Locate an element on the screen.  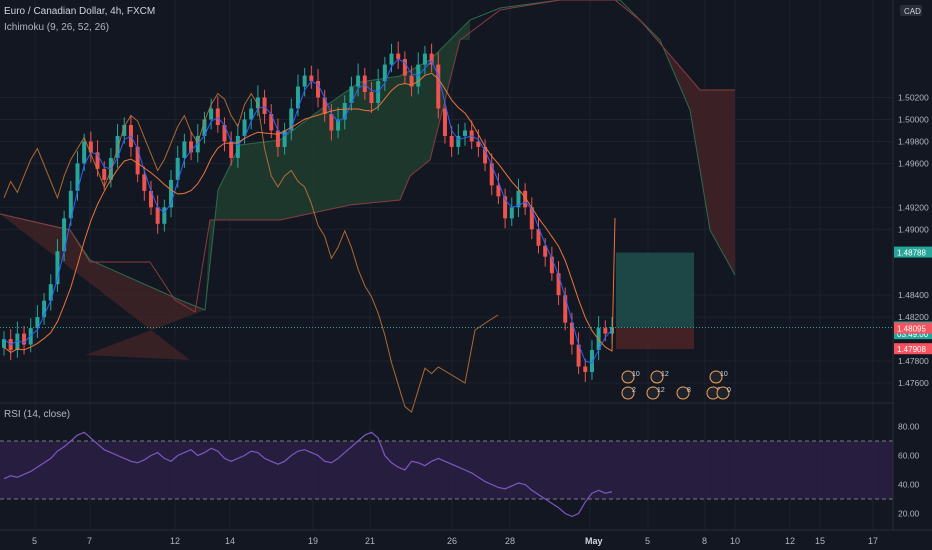
rsi-tick-label: 20.00 is located at coordinates (909, 514).